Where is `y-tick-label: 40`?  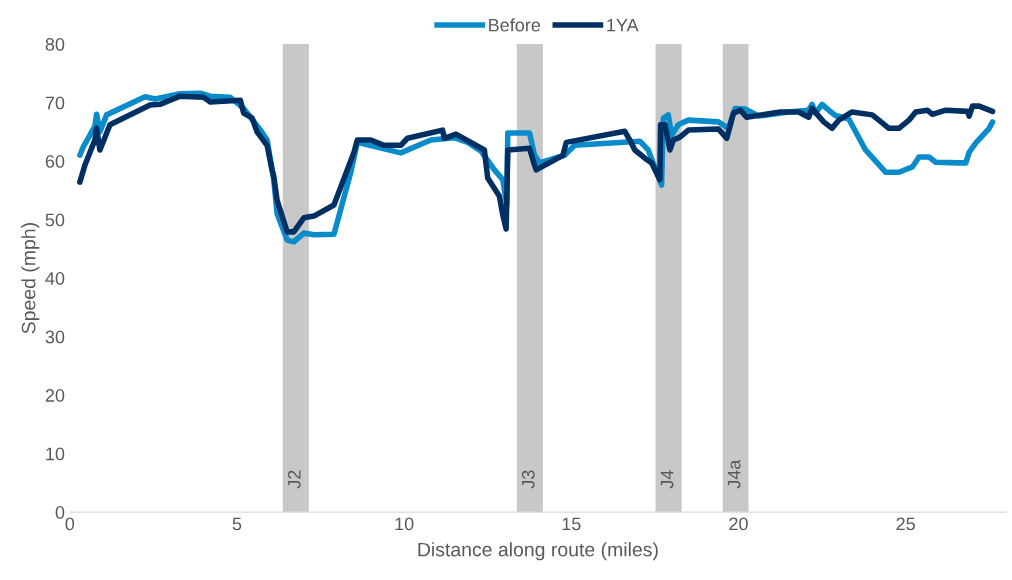 y-tick-label: 40 is located at coordinates (55, 278).